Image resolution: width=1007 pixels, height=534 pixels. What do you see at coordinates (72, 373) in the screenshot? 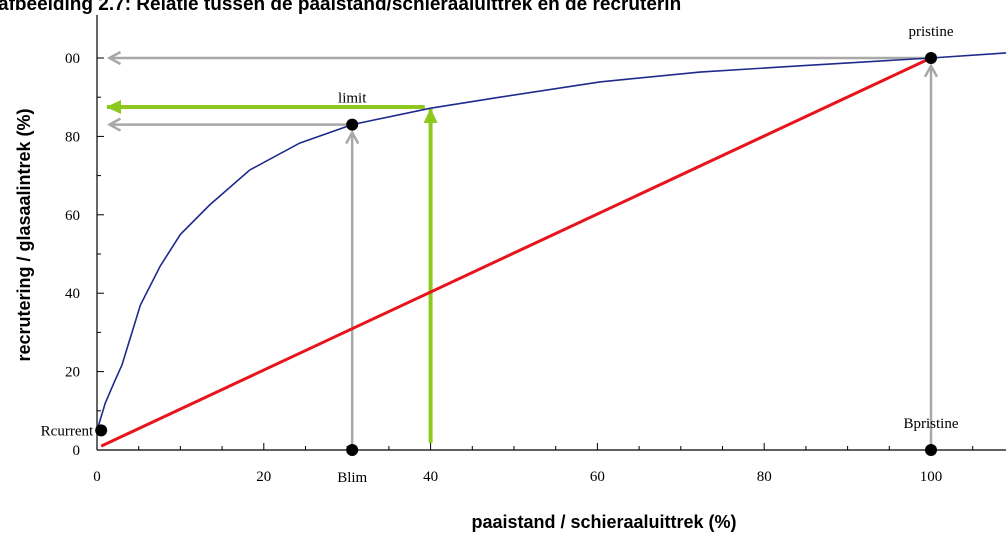
I see `y-tick-label: 20` at bounding box center [72, 373].